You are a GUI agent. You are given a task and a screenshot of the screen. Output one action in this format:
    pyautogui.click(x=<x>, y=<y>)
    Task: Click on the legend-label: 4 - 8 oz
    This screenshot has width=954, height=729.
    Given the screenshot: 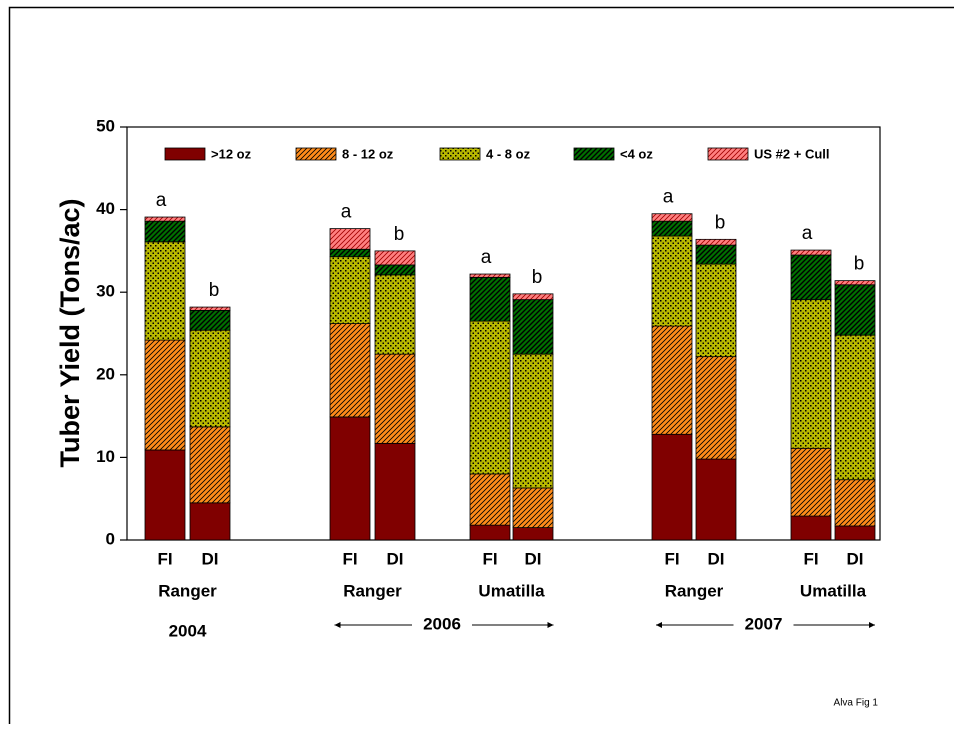 What is the action you would take?
    pyautogui.click(x=508, y=153)
    